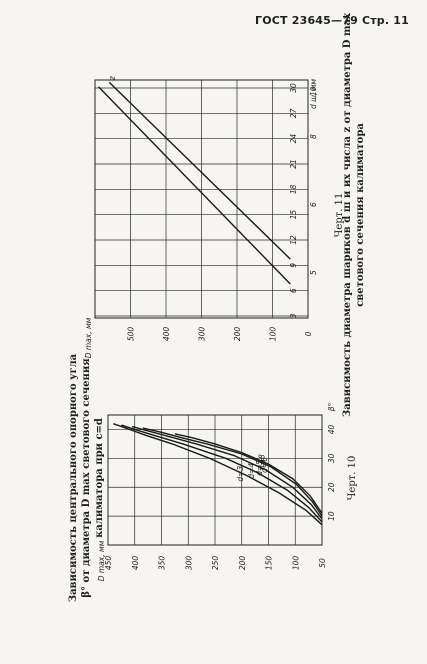  I want to click on chart10-caption-line: калиматора при c=d, so click(99, 478).